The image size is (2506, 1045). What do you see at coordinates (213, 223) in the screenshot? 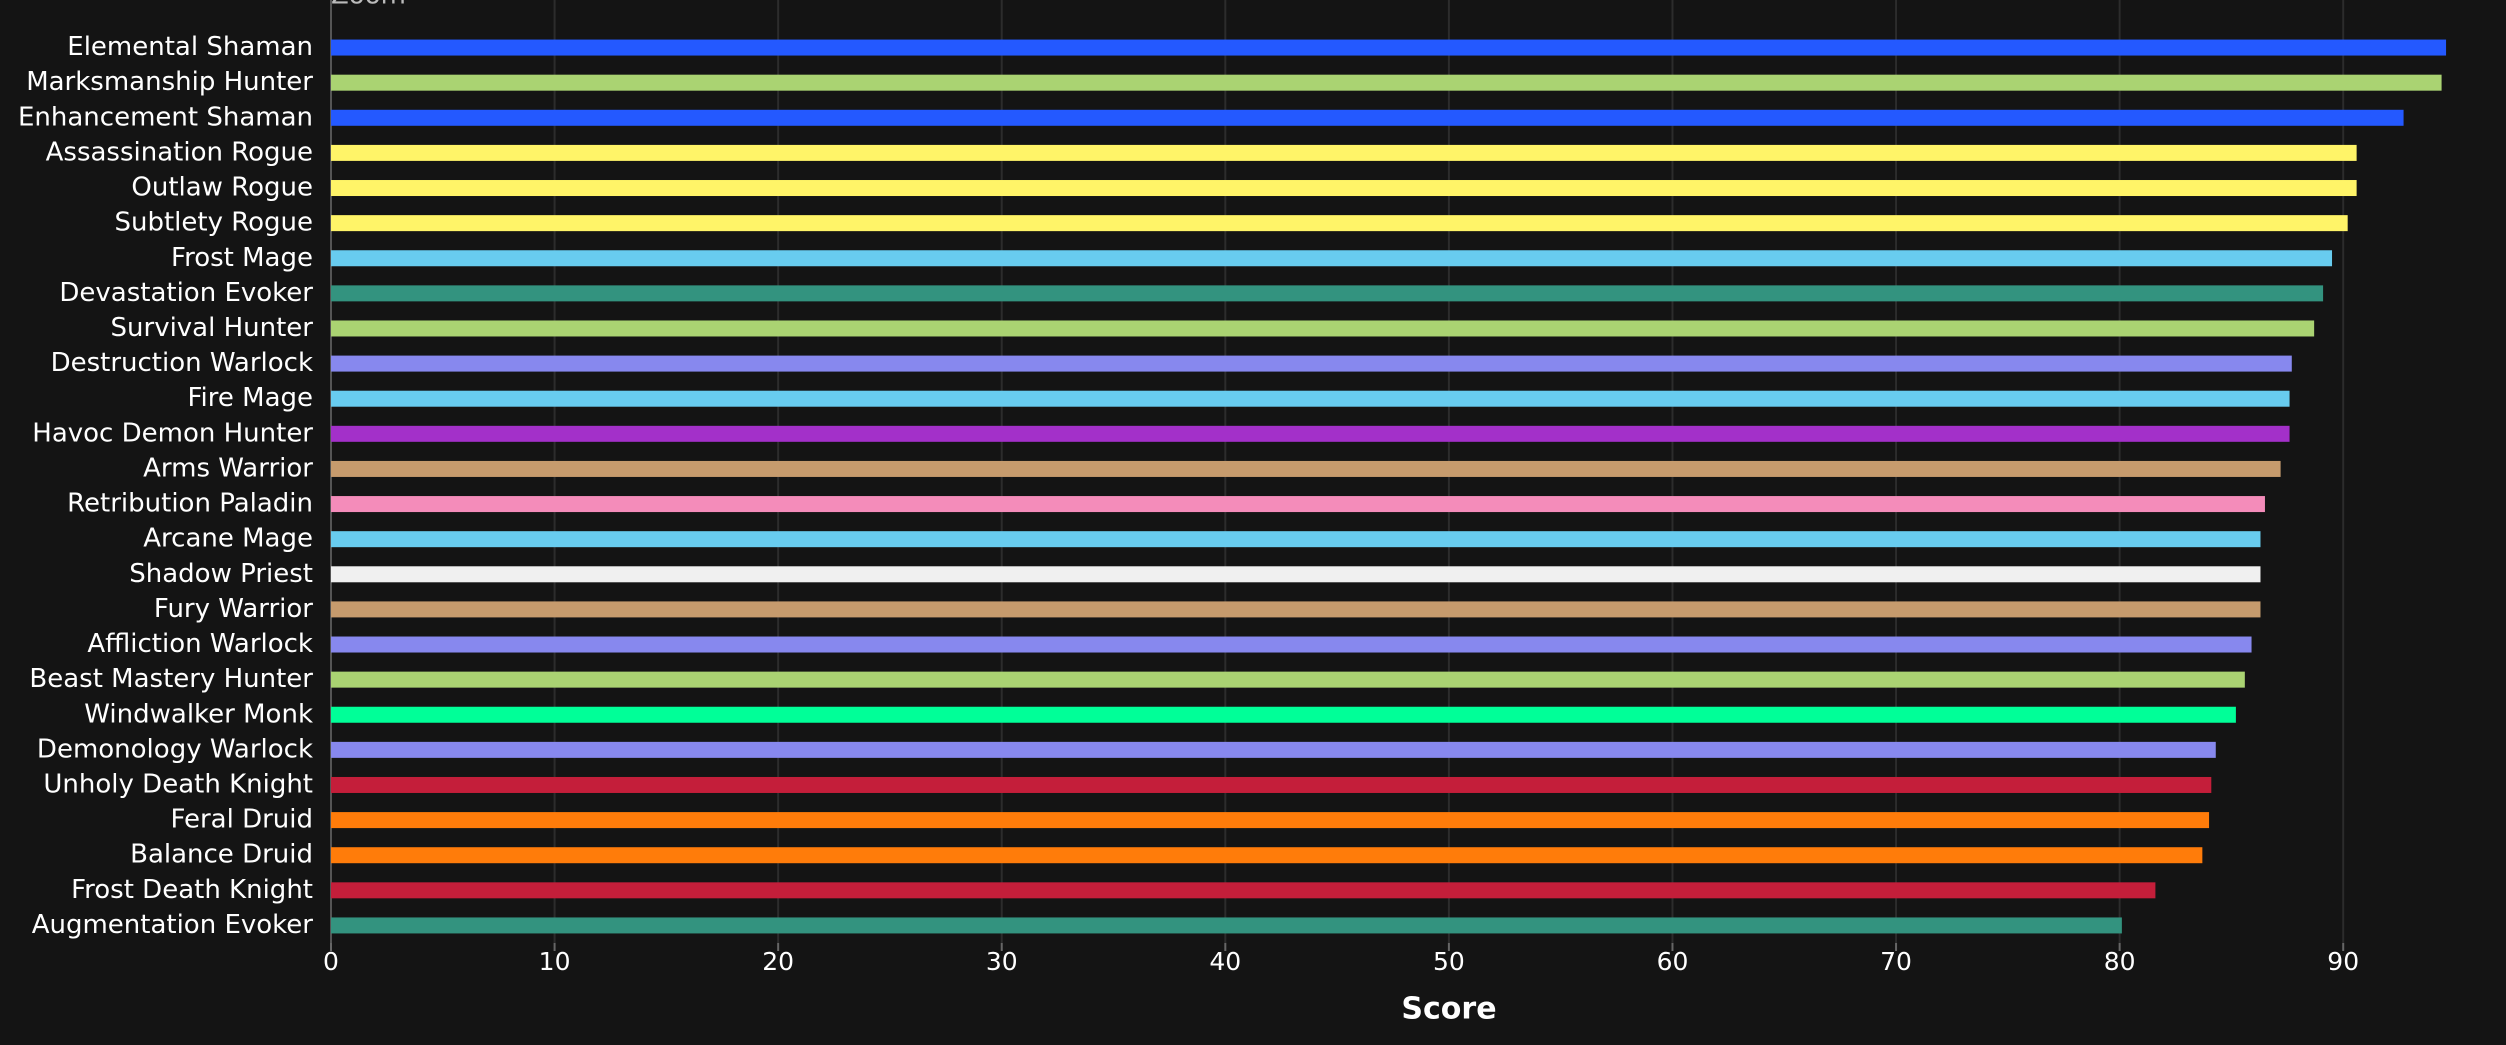
I see `y-tick-label: Subtlety Rogue` at bounding box center [213, 223].